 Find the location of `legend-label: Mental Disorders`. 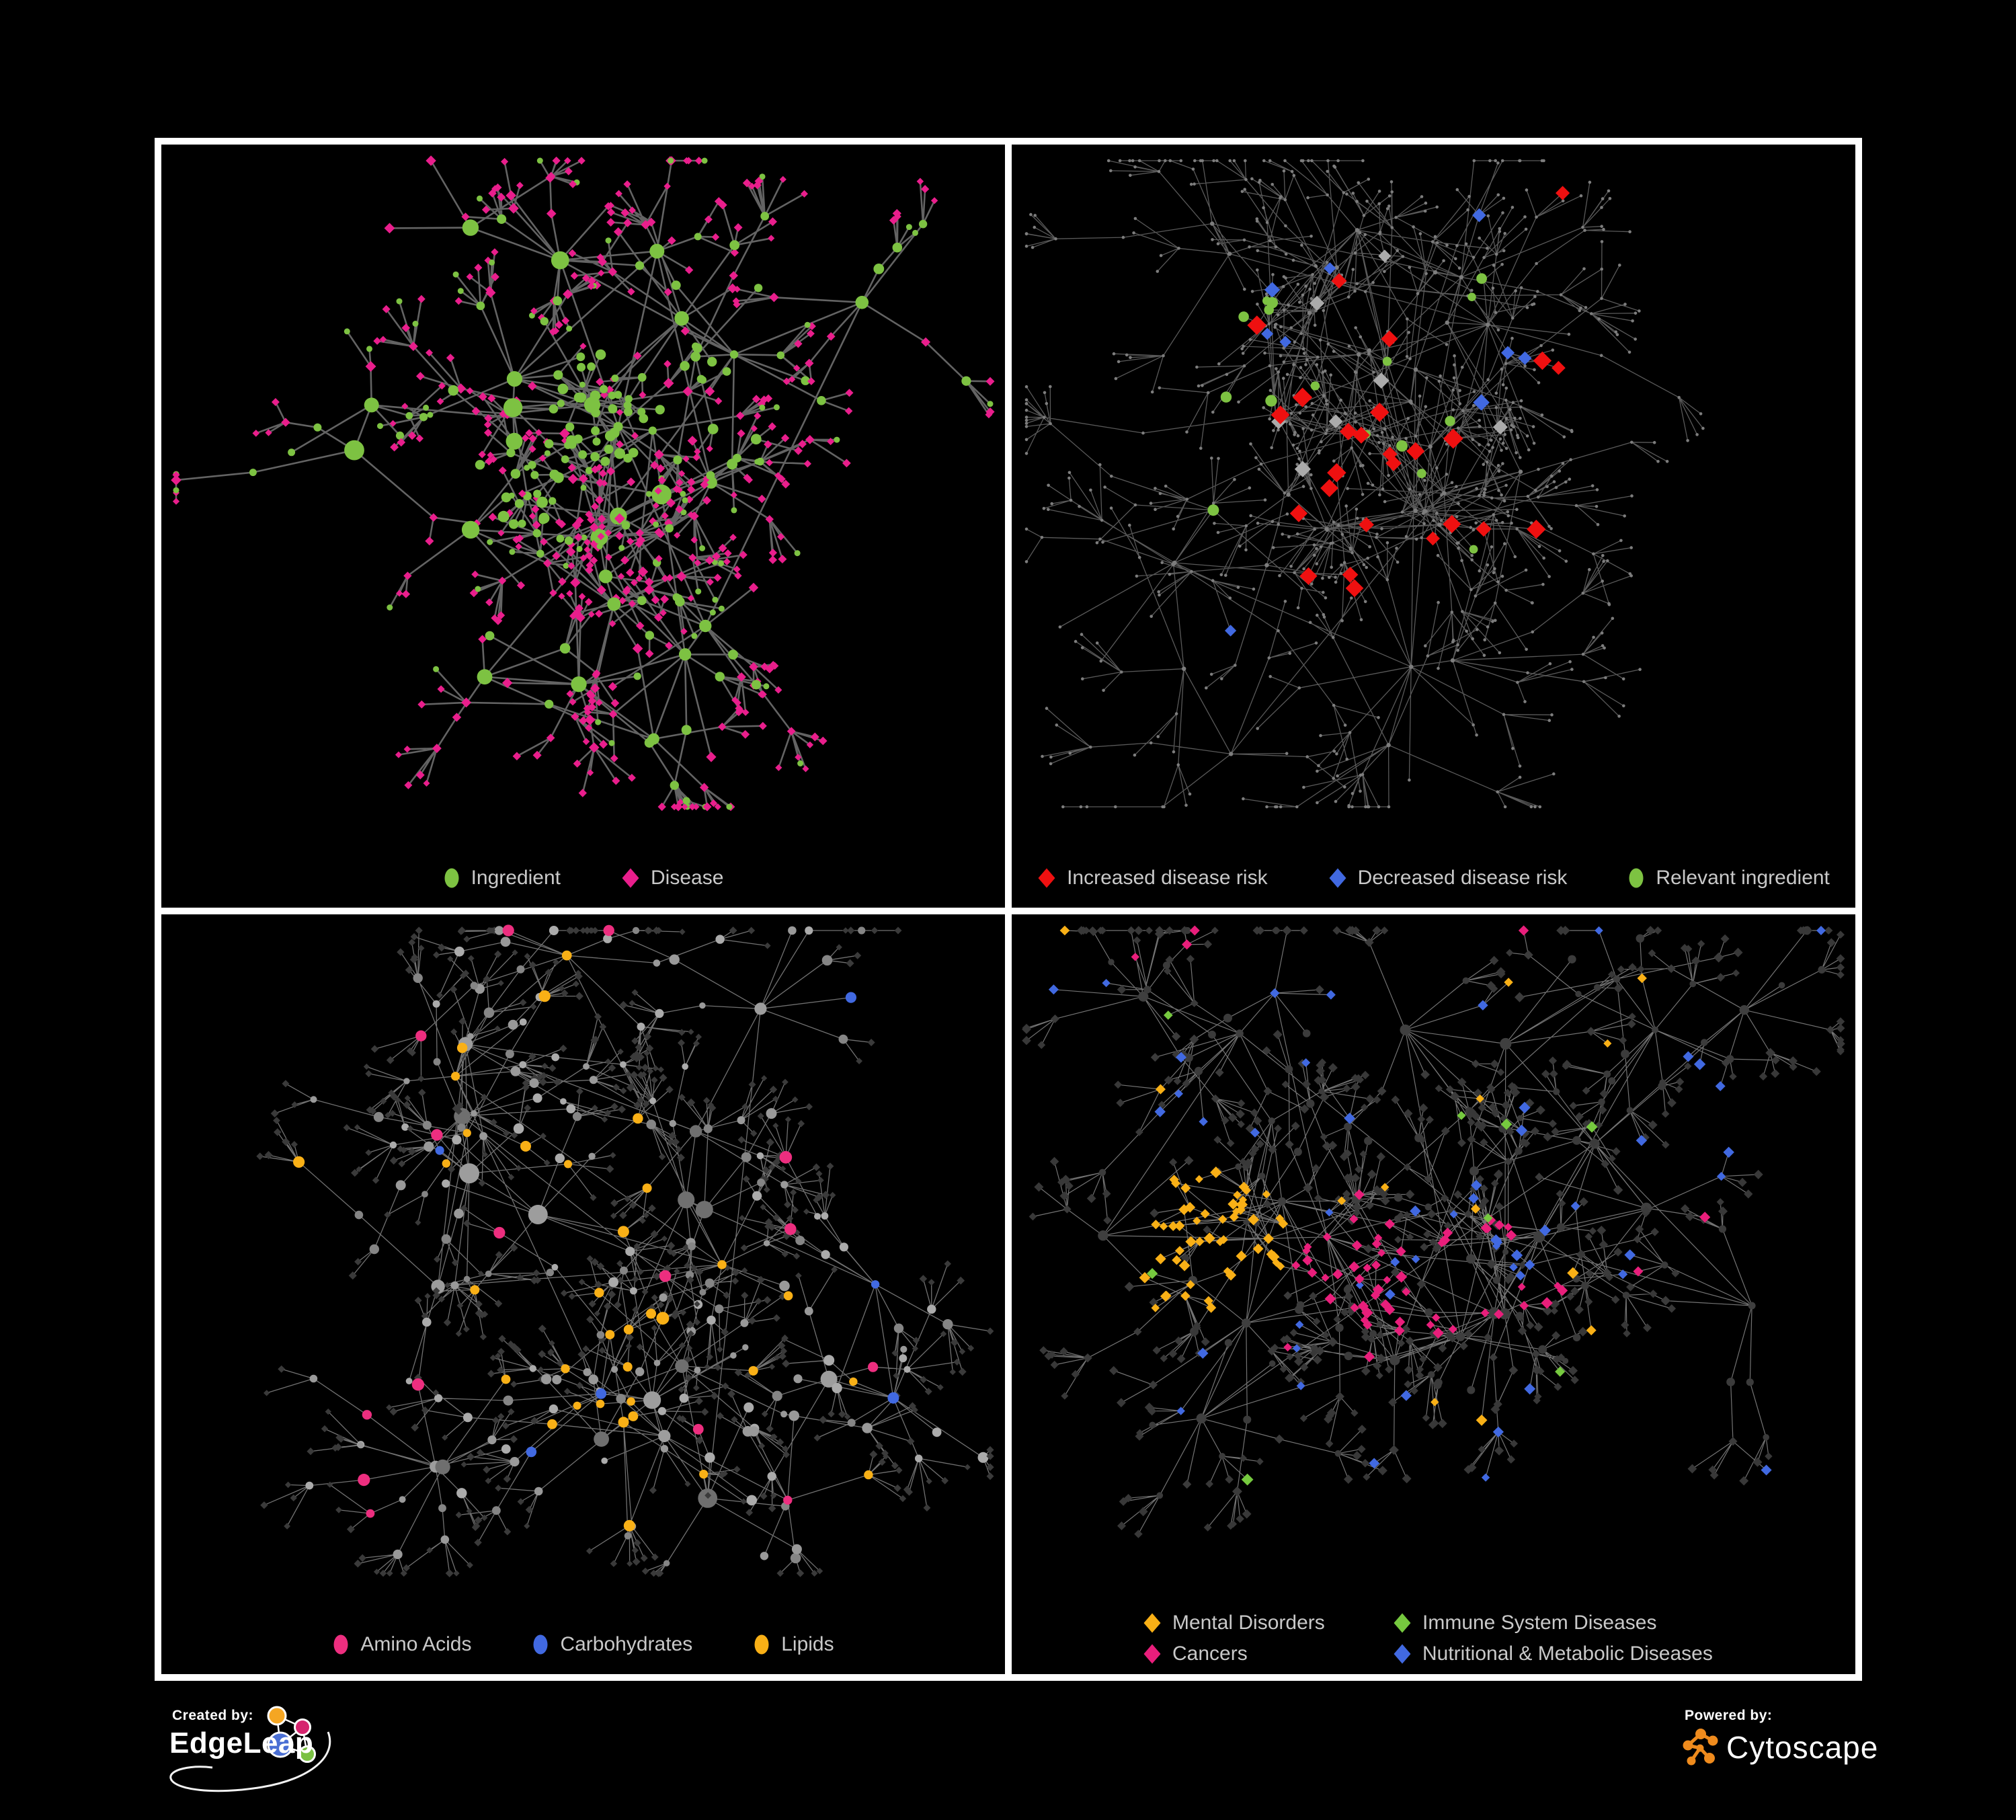

legend-label: Mental Disorders is located at coordinates (1248, 1623).